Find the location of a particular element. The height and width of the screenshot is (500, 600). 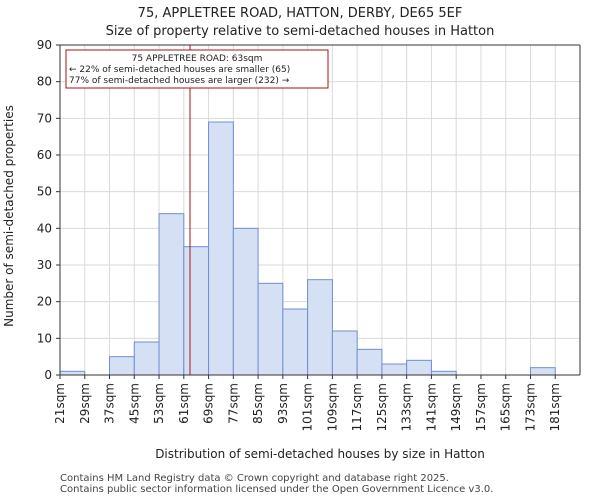

x-tick-label: 133sqm is located at coordinates (407, 407).